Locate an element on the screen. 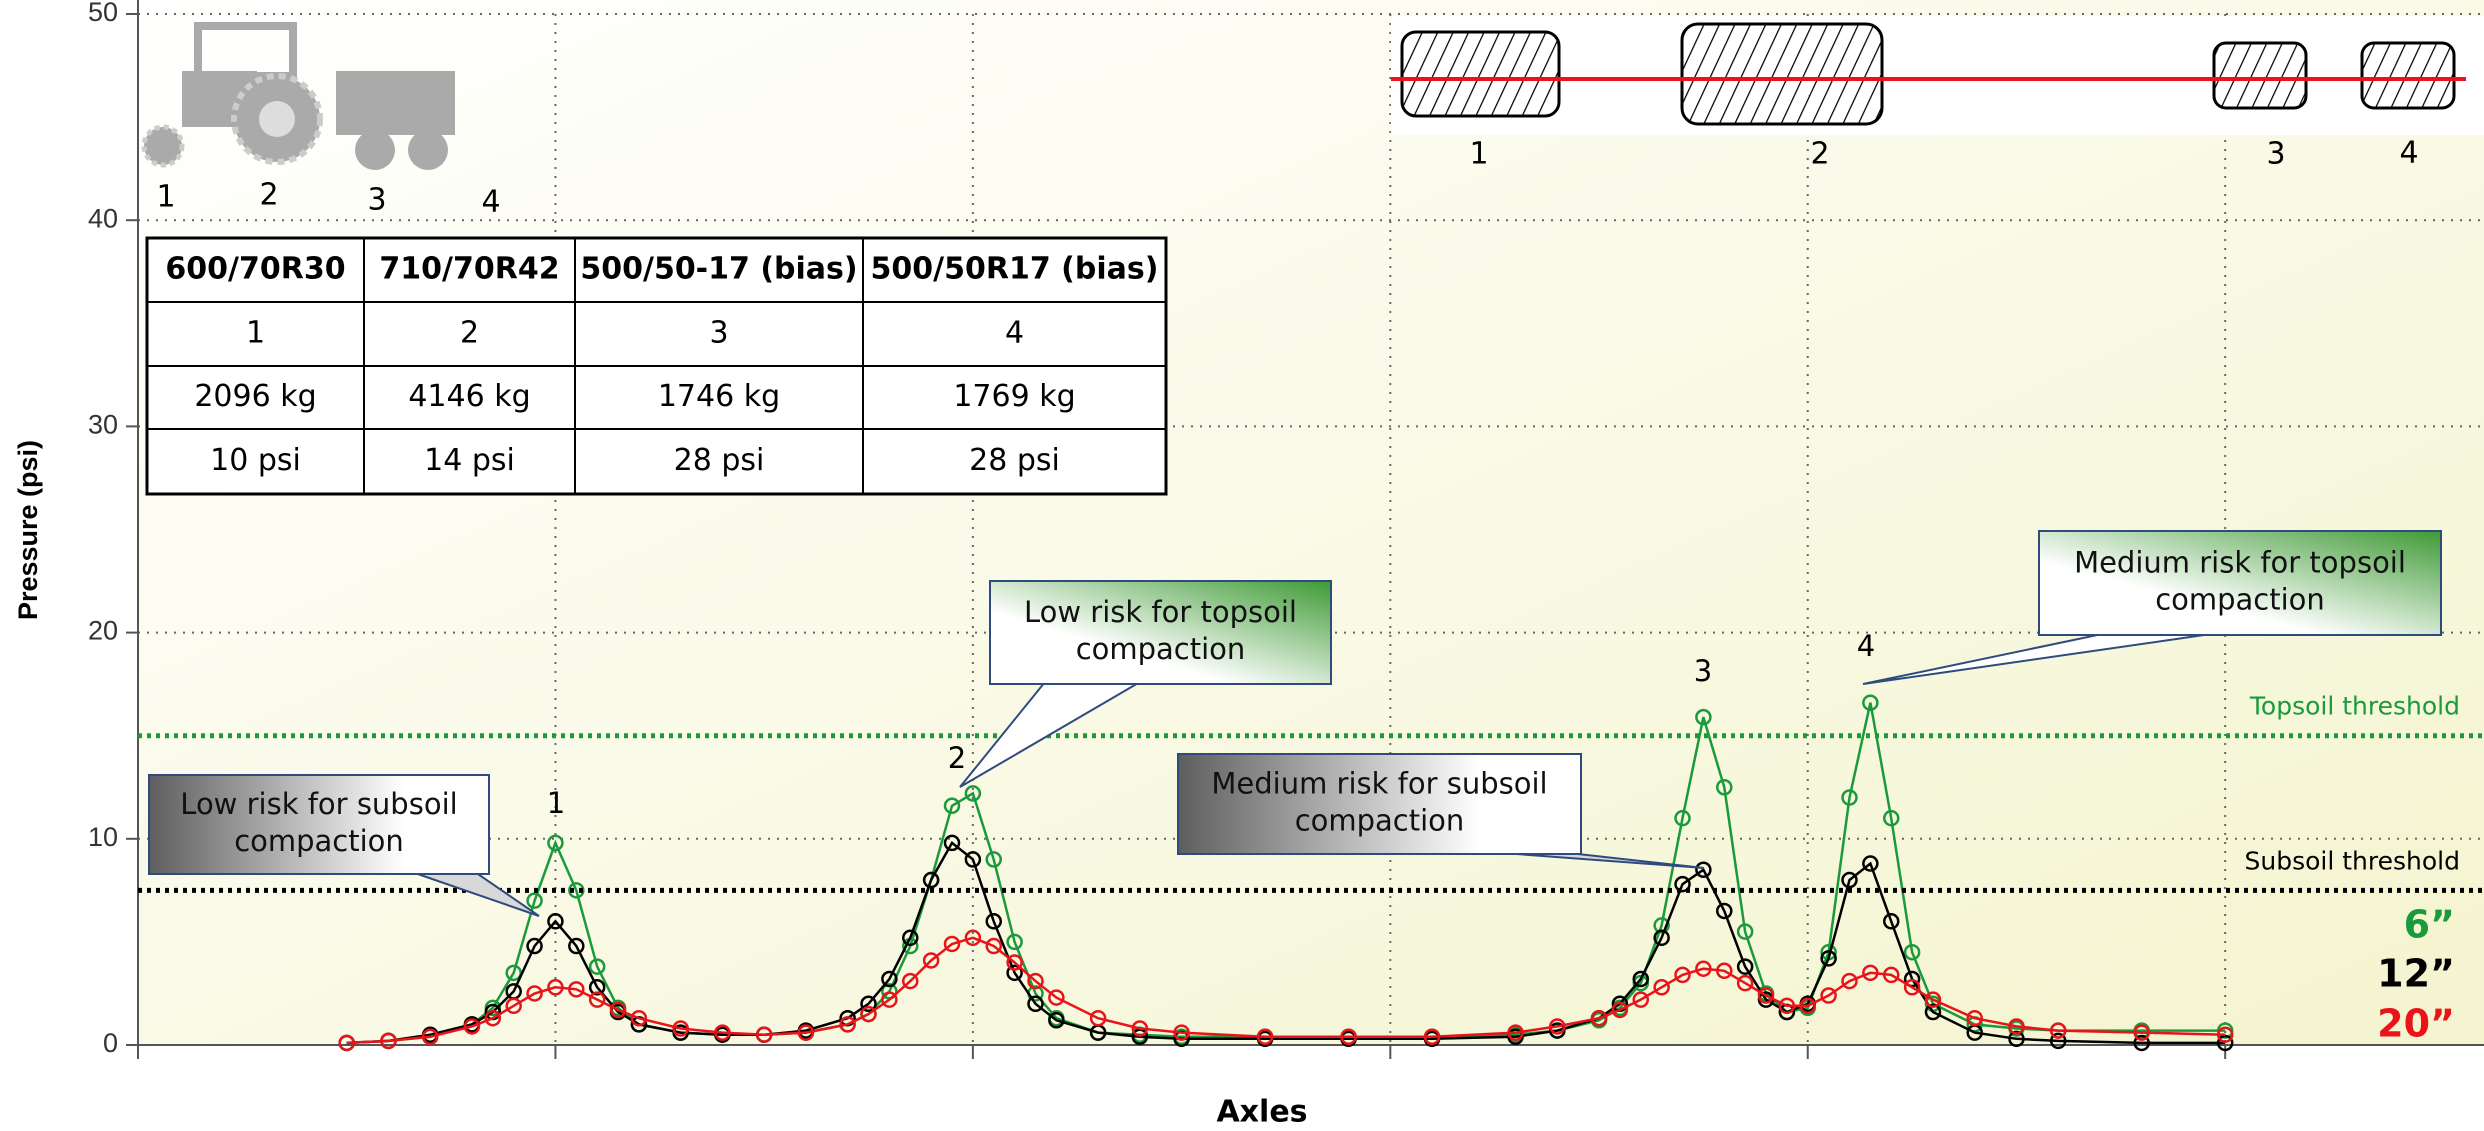 This screenshot has height=1131, width=2484. tractor-front-wheel is located at coordinates (163, 146).